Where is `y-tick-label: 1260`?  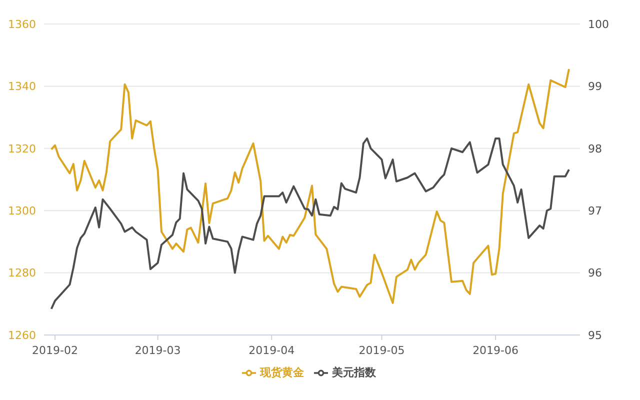
y-tick-label: 1260 is located at coordinates (22, 335).